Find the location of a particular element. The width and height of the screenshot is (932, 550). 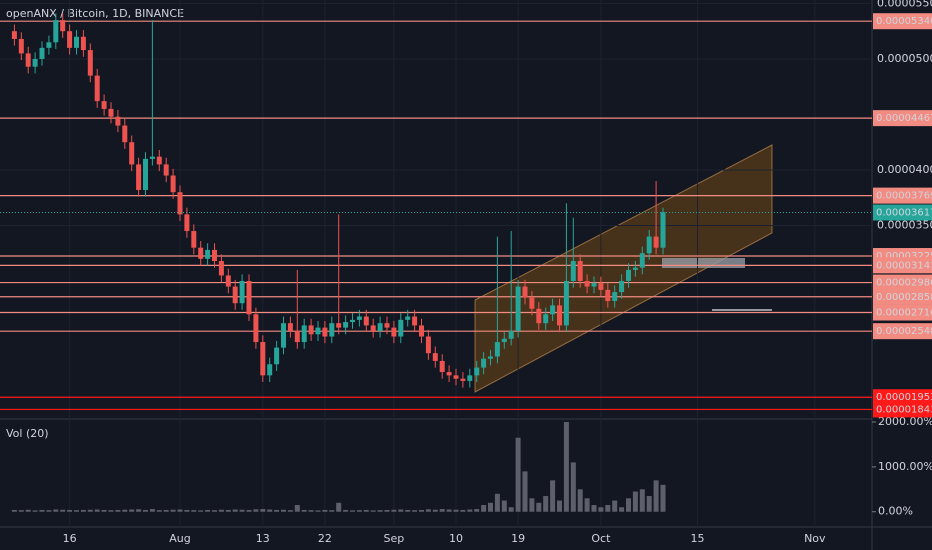

x-tick-label: Oct is located at coordinates (601, 538).